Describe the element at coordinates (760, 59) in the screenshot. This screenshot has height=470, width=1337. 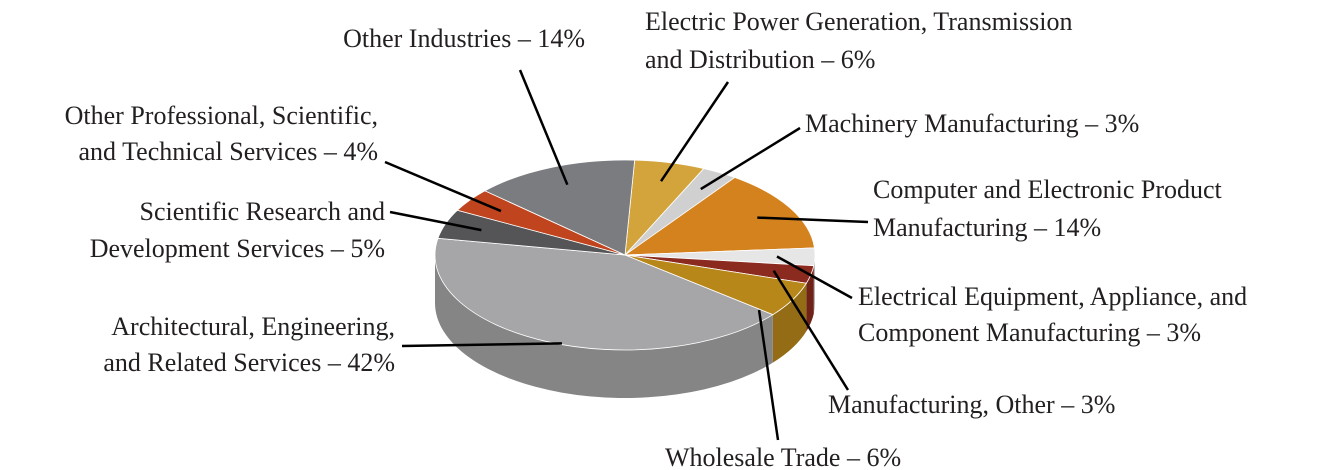
I see `label-line: and Distribution – 6%` at that location.